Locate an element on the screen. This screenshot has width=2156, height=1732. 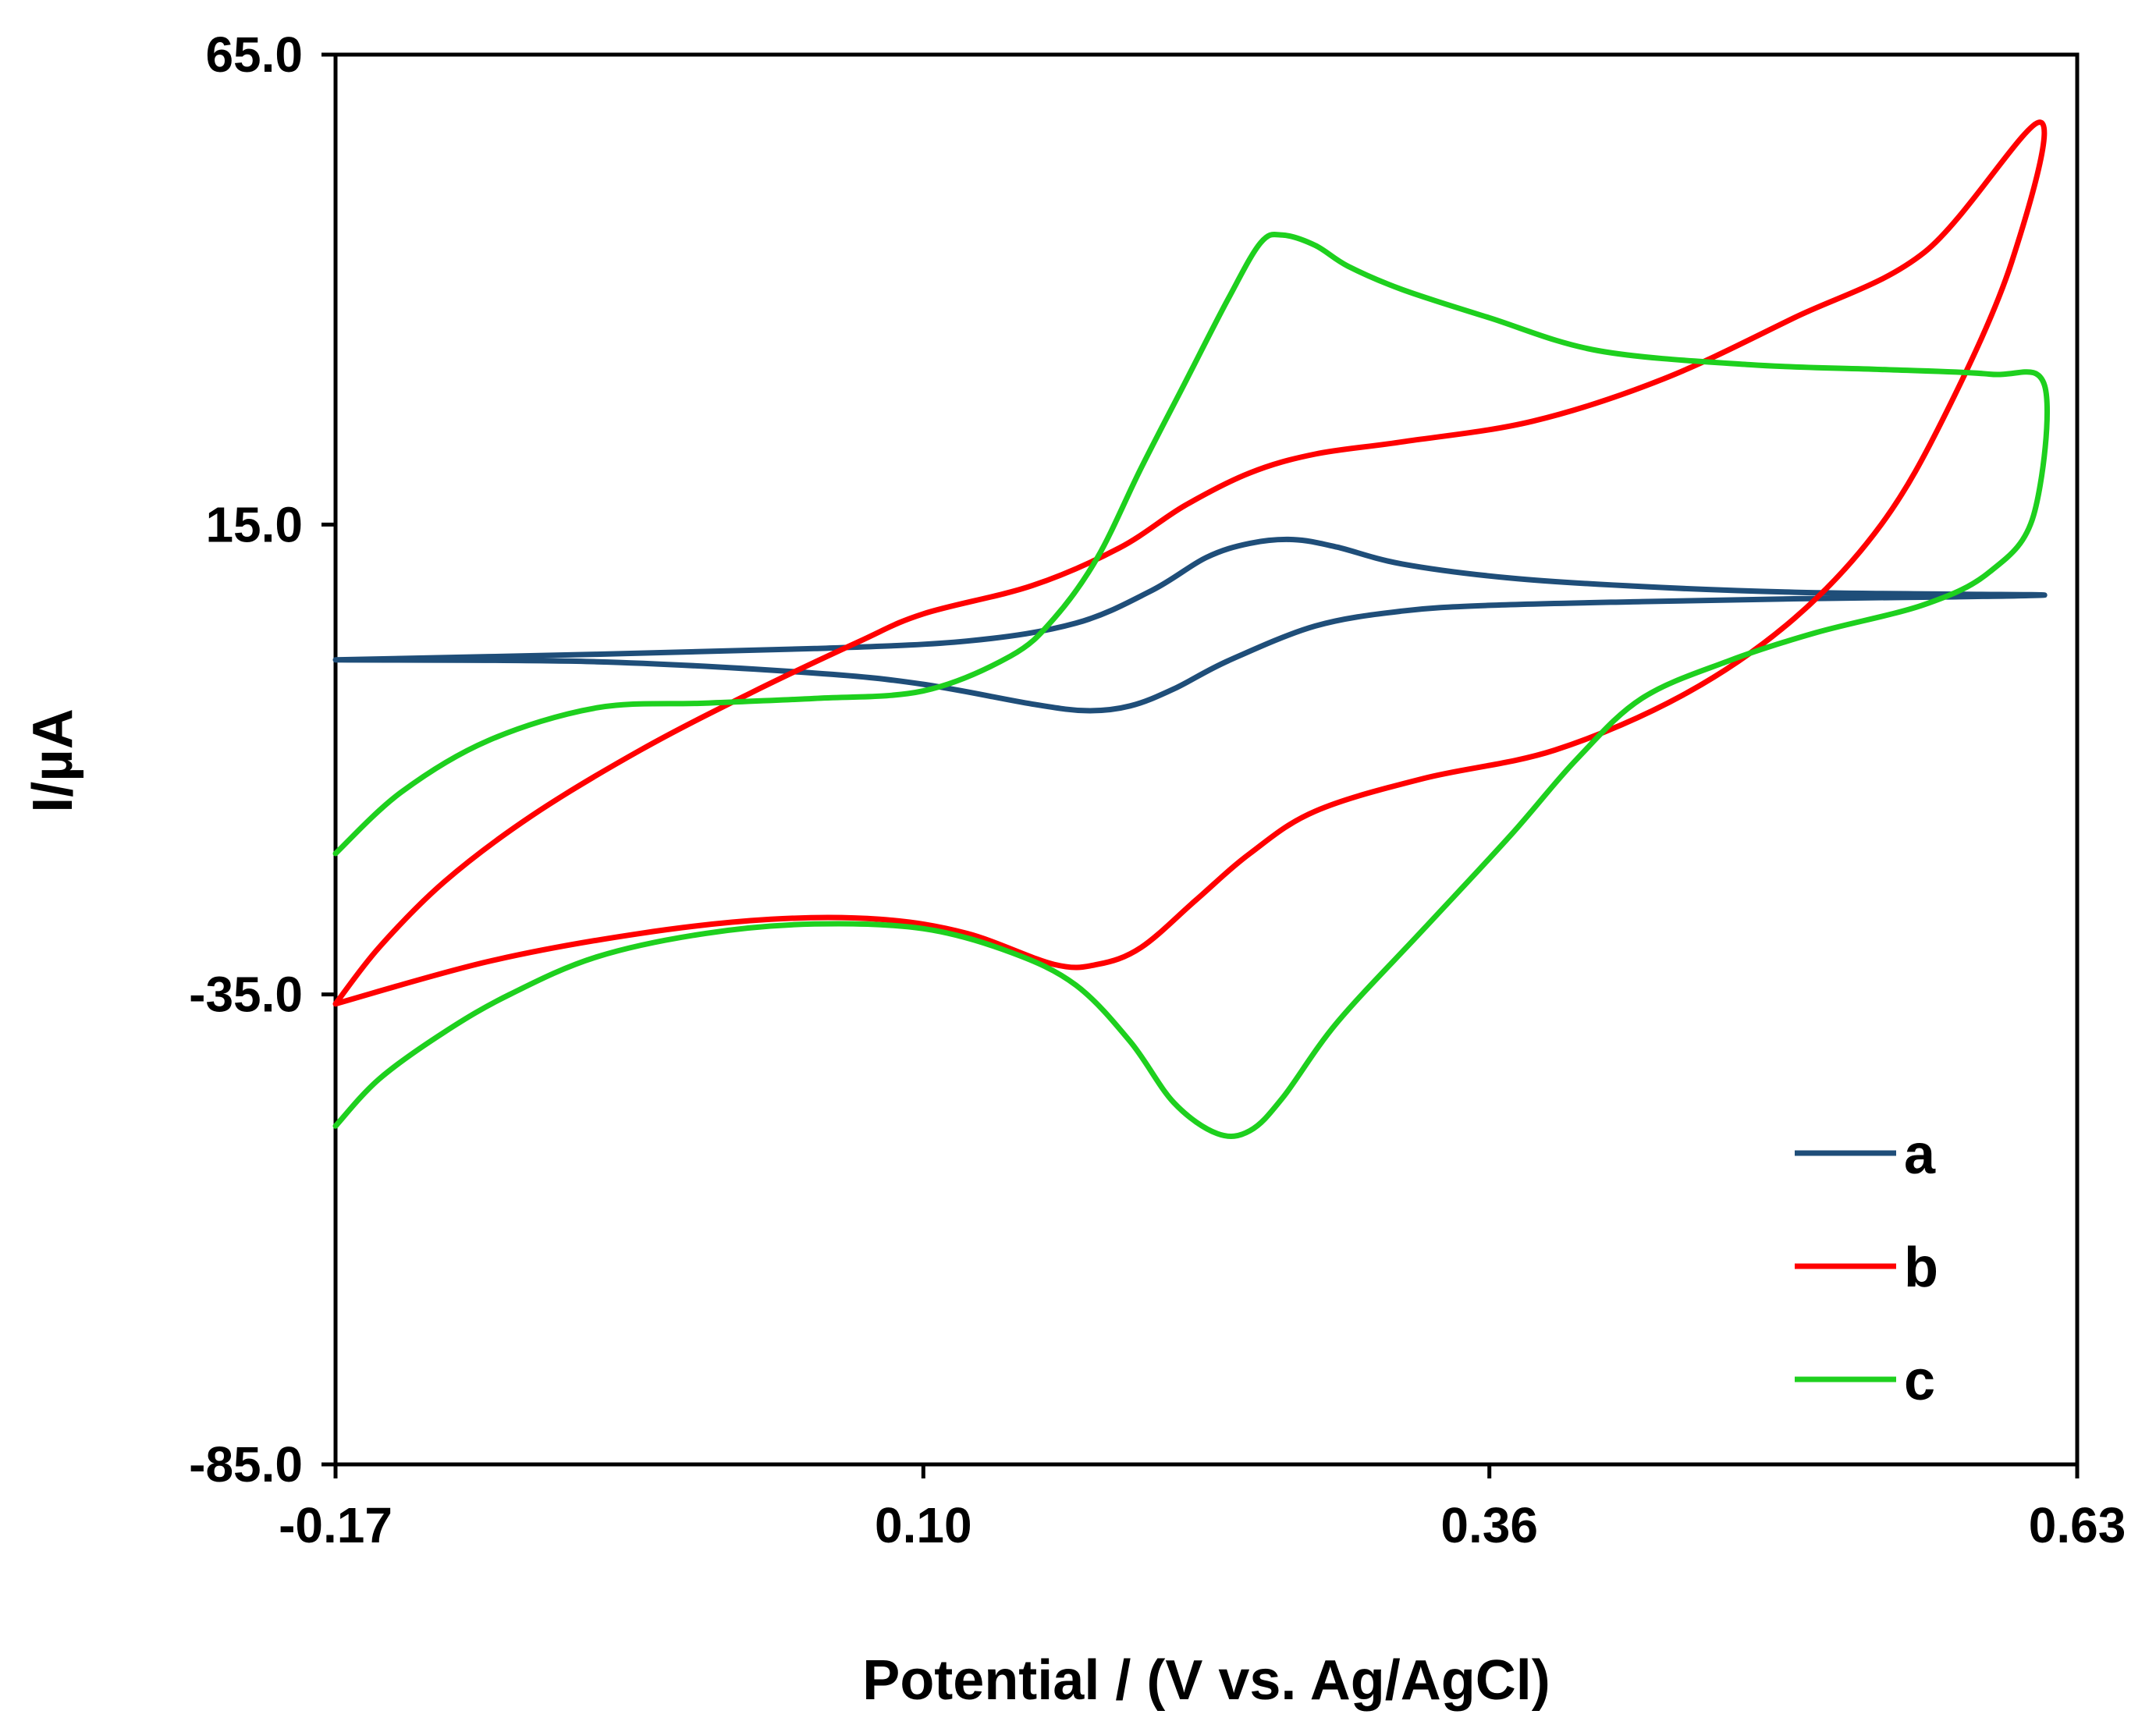
legend-label-a: a is located at coordinates (1920, 1154).